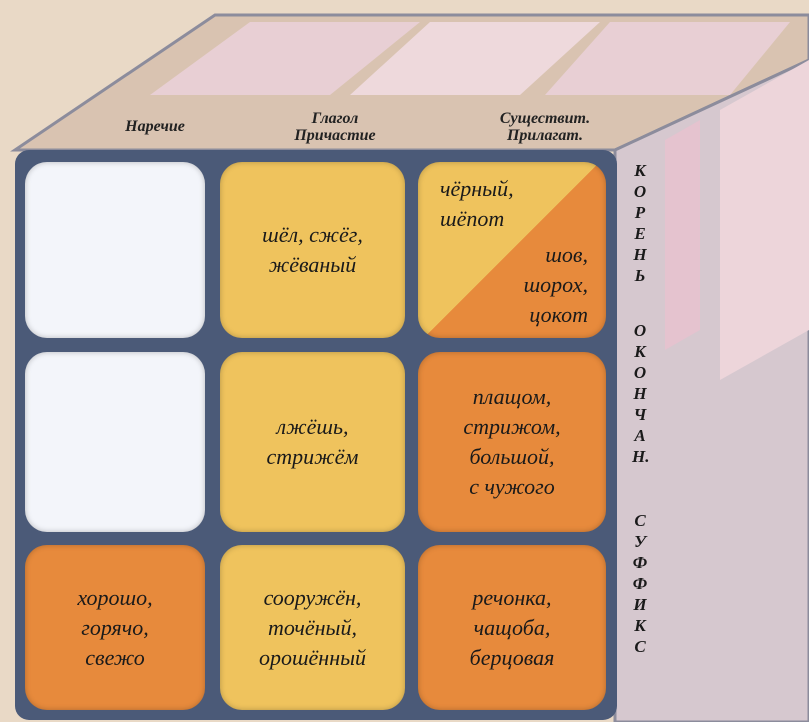 Image resolution: width=809 pixels, height=722 pixels. Describe the element at coordinates (312, 250) in the screenshot. I see `cell: шёл, сжёг, жёваный` at that location.